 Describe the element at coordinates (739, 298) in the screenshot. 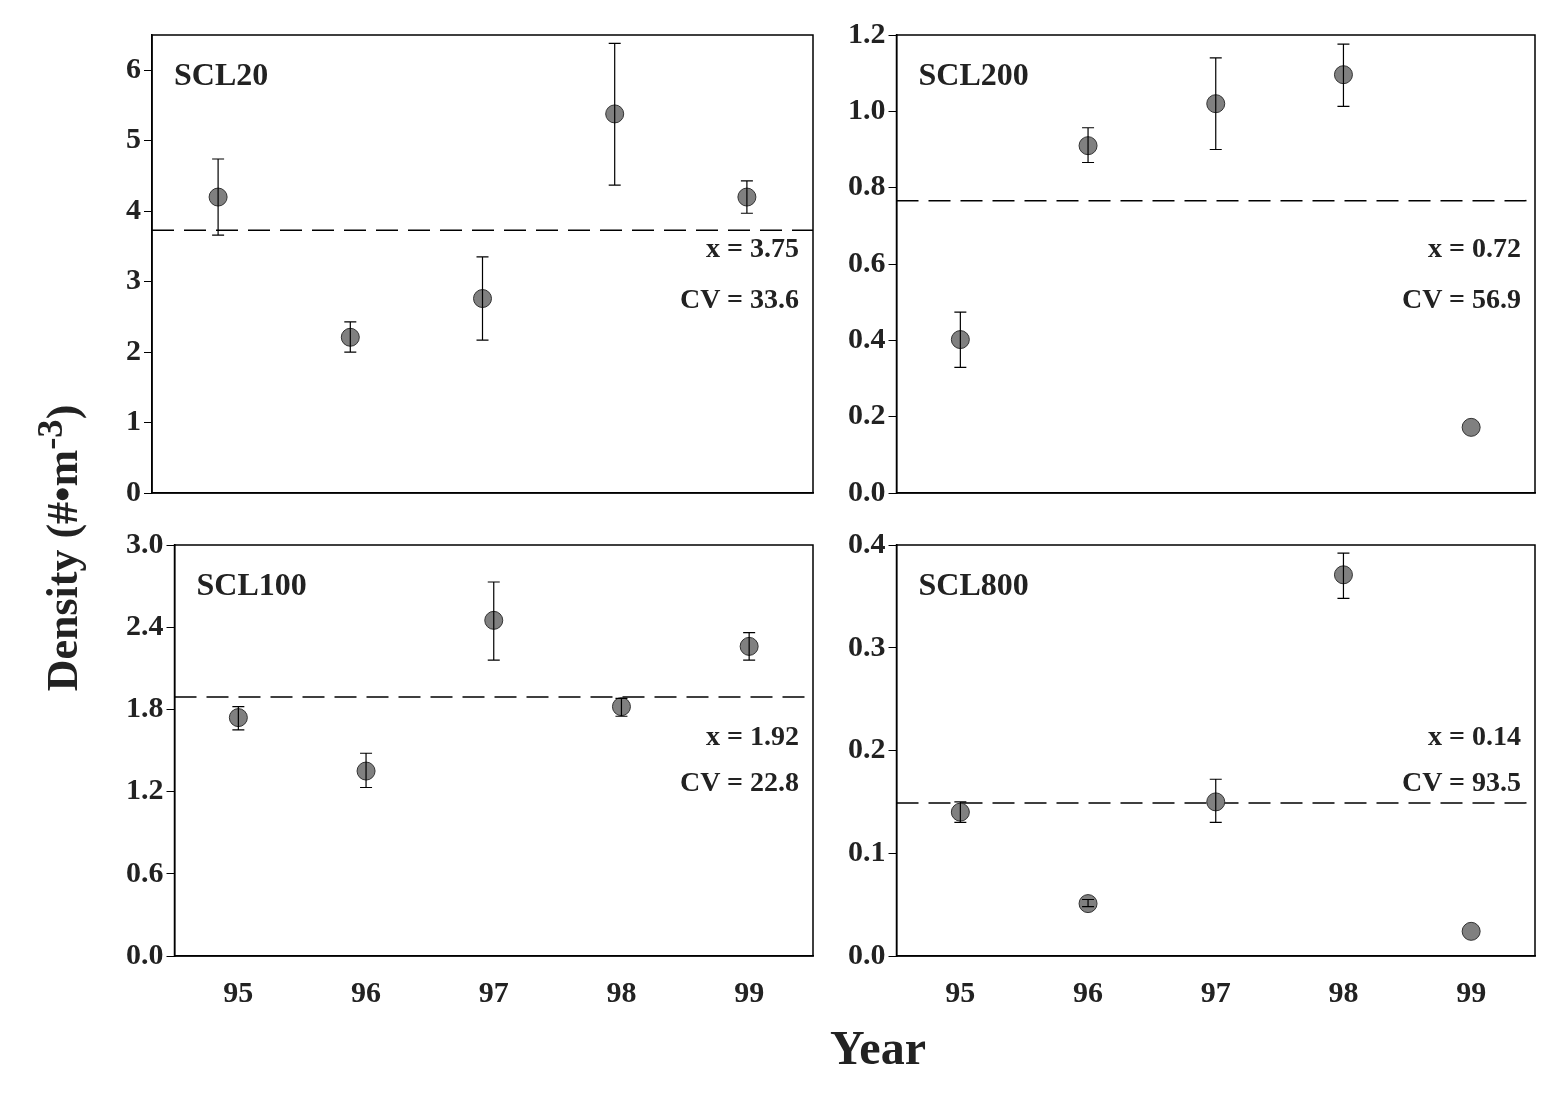

I see `annotation: CV = 33.6` at that location.